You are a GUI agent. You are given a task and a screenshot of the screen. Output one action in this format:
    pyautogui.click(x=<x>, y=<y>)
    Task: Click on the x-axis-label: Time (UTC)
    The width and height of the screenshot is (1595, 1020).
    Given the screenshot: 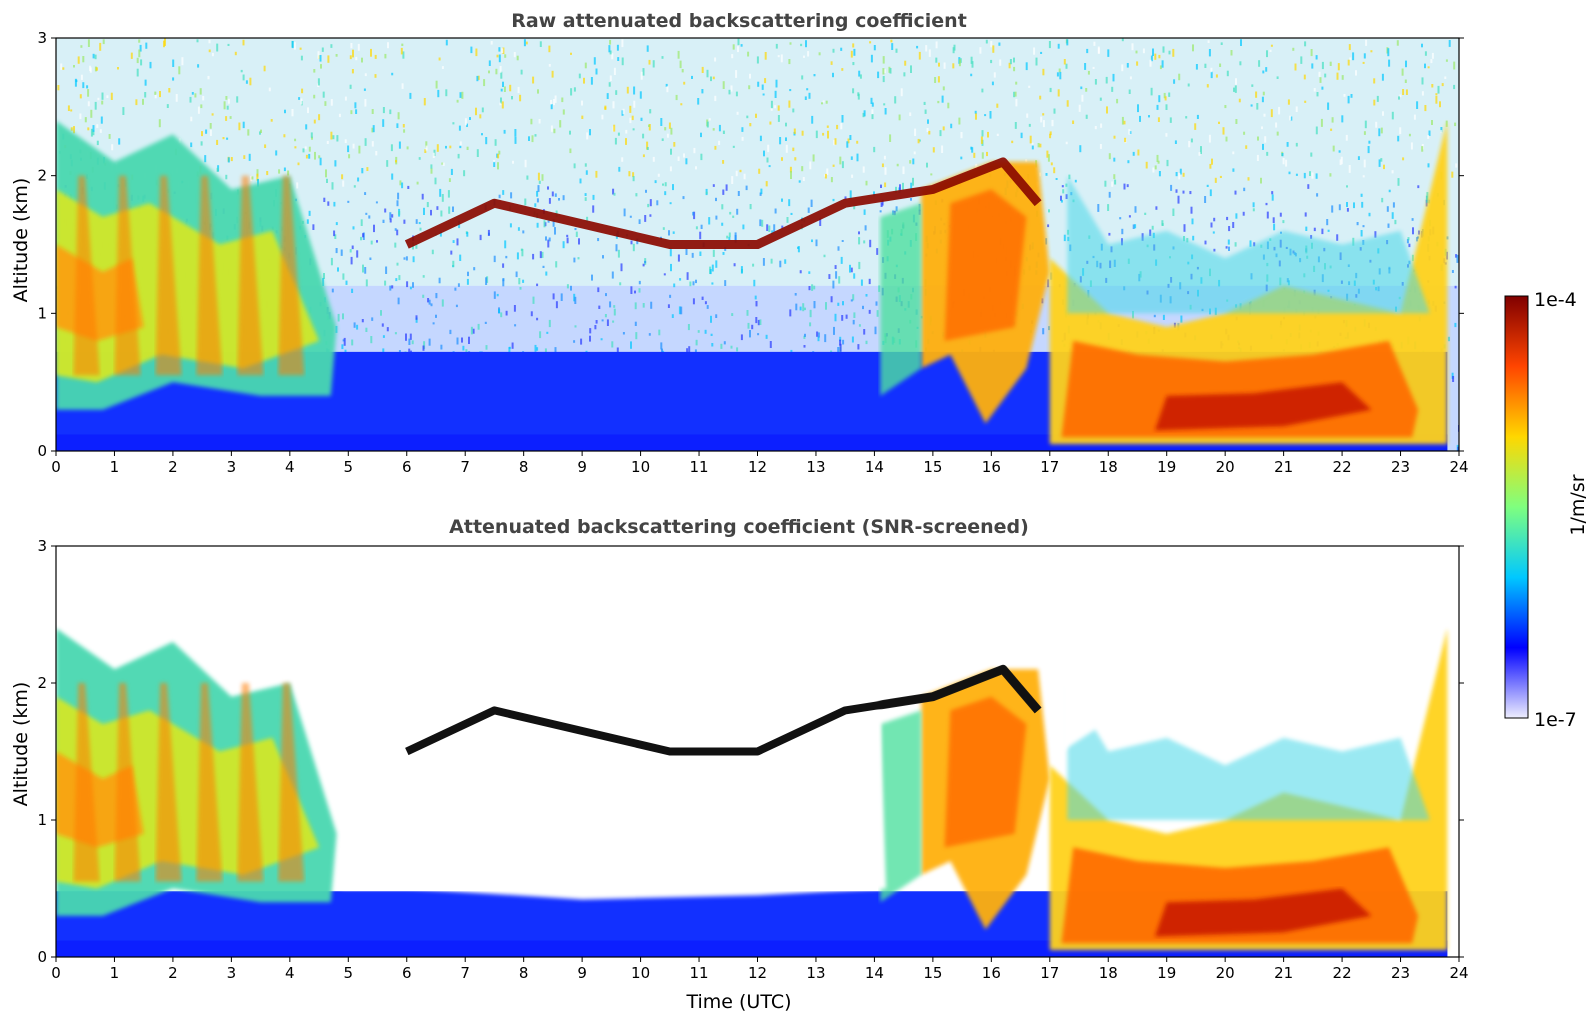 What is the action you would take?
    pyautogui.click(x=738, y=1002)
    